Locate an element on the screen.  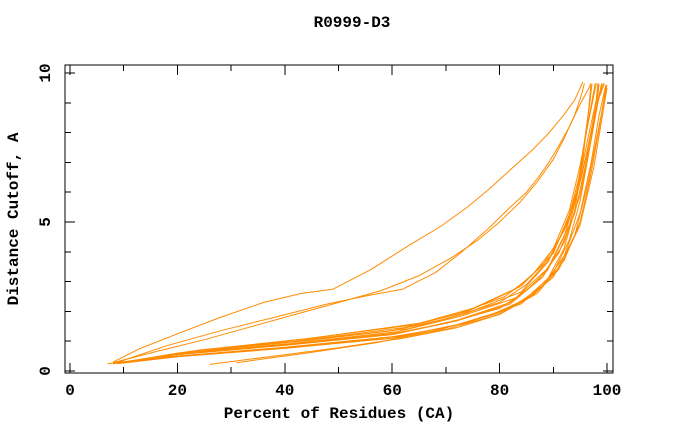
y-tick-label: 10 is located at coordinates (46, 72).